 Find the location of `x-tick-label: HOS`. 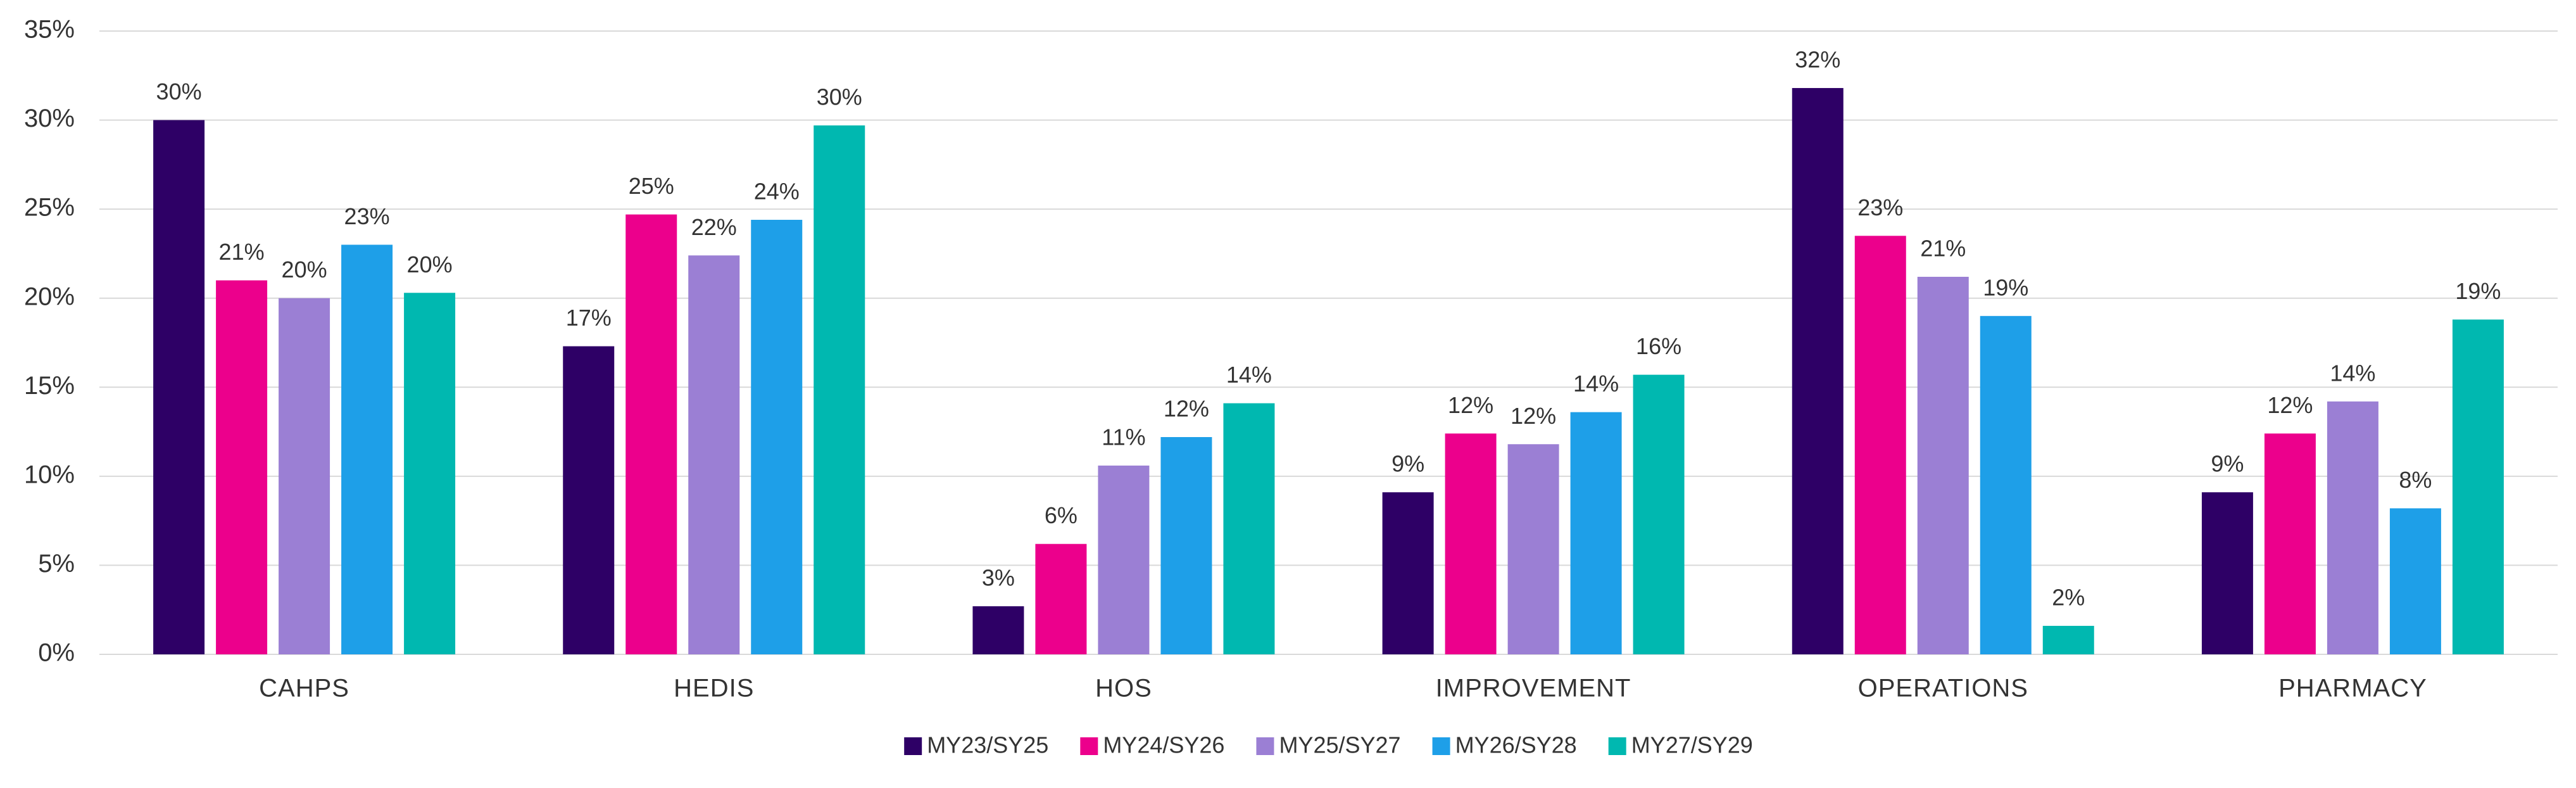

x-tick-label: HOS is located at coordinates (1123, 688).